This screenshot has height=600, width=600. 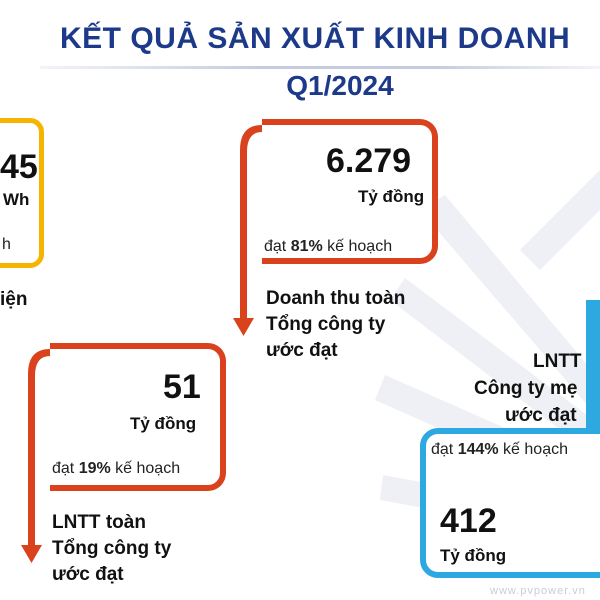 What do you see at coordinates (112, 548) in the screenshot?
I see `profit-corp-caption-line2: Tổng công ty` at bounding box center [112, 548].